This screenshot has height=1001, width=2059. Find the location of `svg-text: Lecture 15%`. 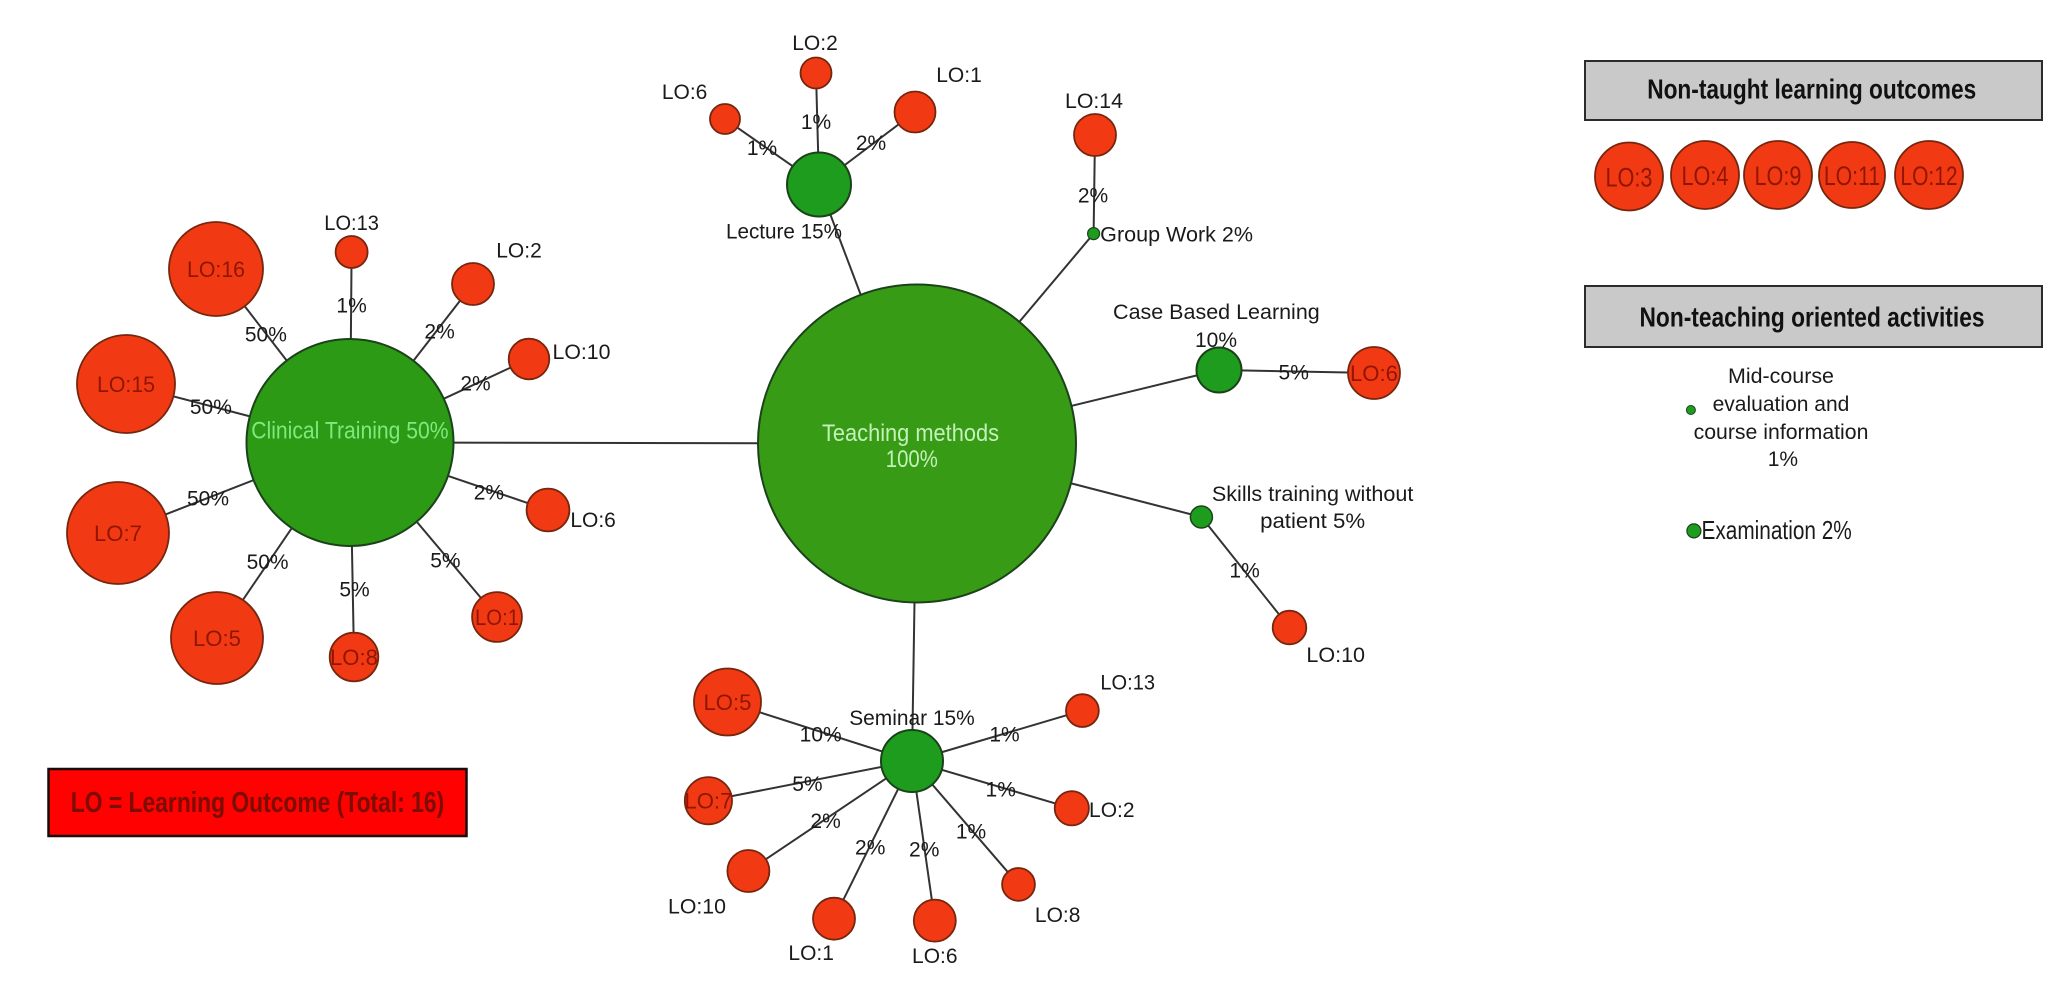

svg-text: Lecture 15% is located at coordinates (784, 232).